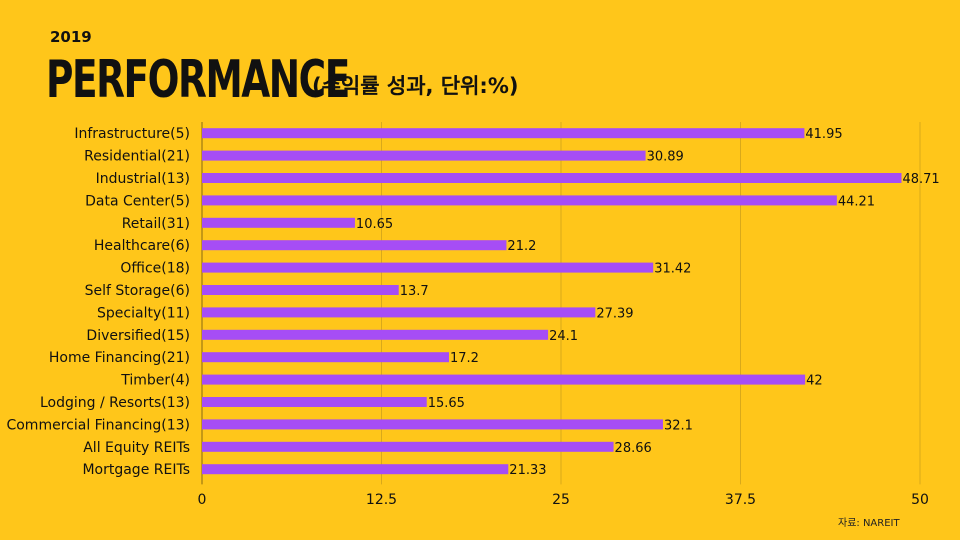 This screenshot has width=960, height=540. Describe the element at coordinates (143, 313) in the screenshot. I see `category-label: Specialty(11)` at that location.